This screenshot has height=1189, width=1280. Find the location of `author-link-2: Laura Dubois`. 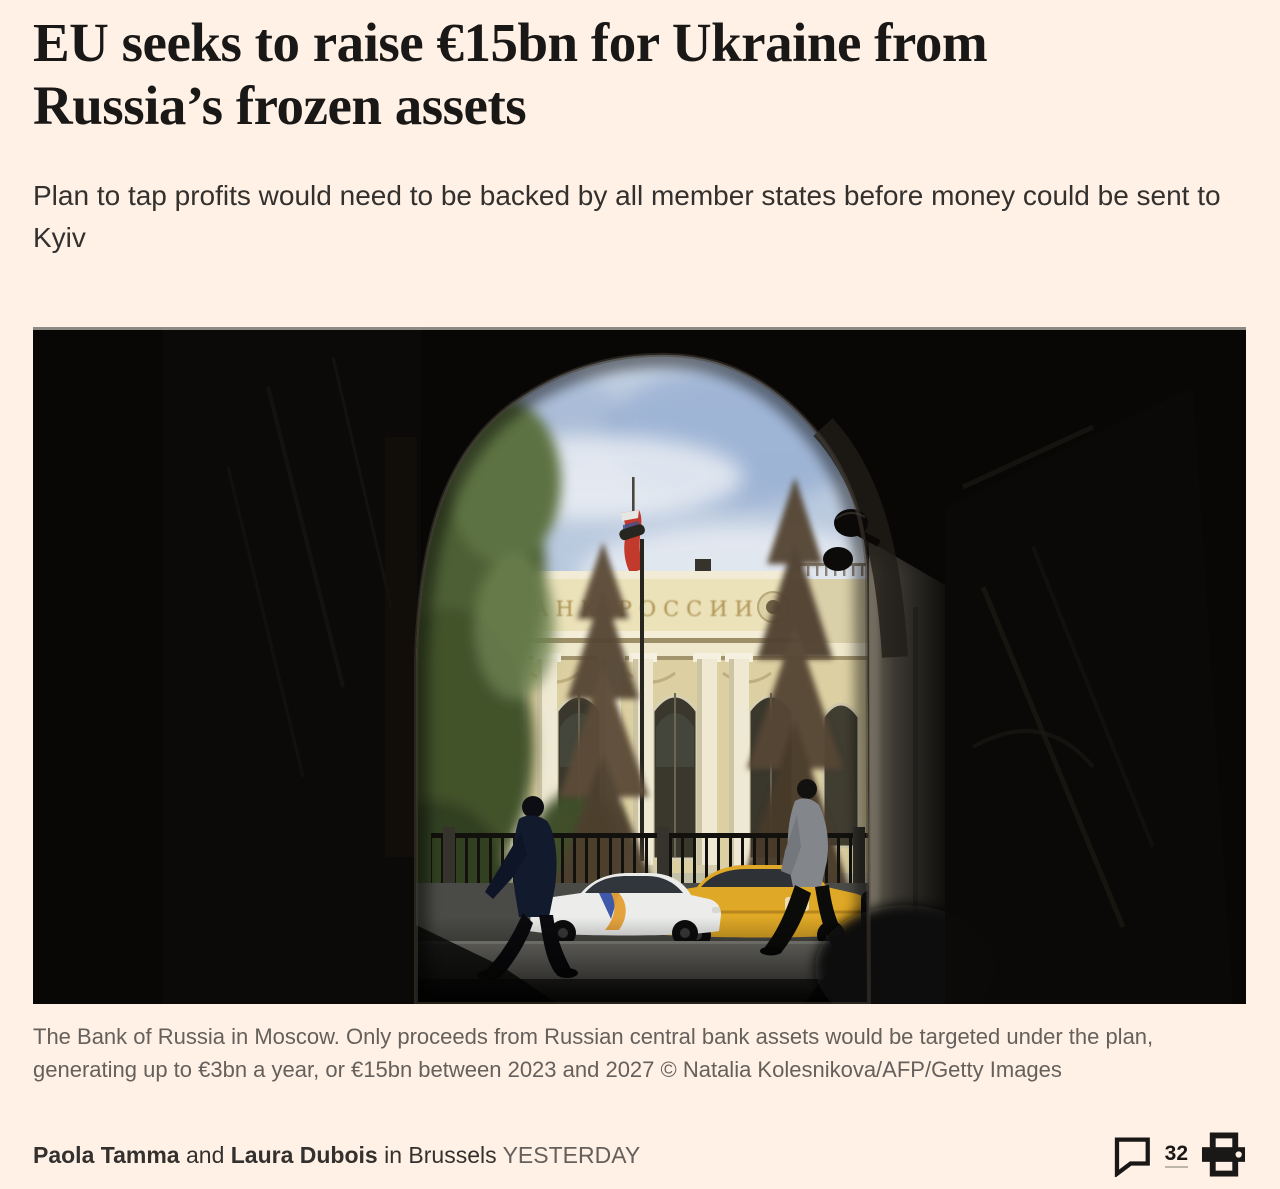

author-link-2: Laura Dubois is located at coordinates (304, 1154).